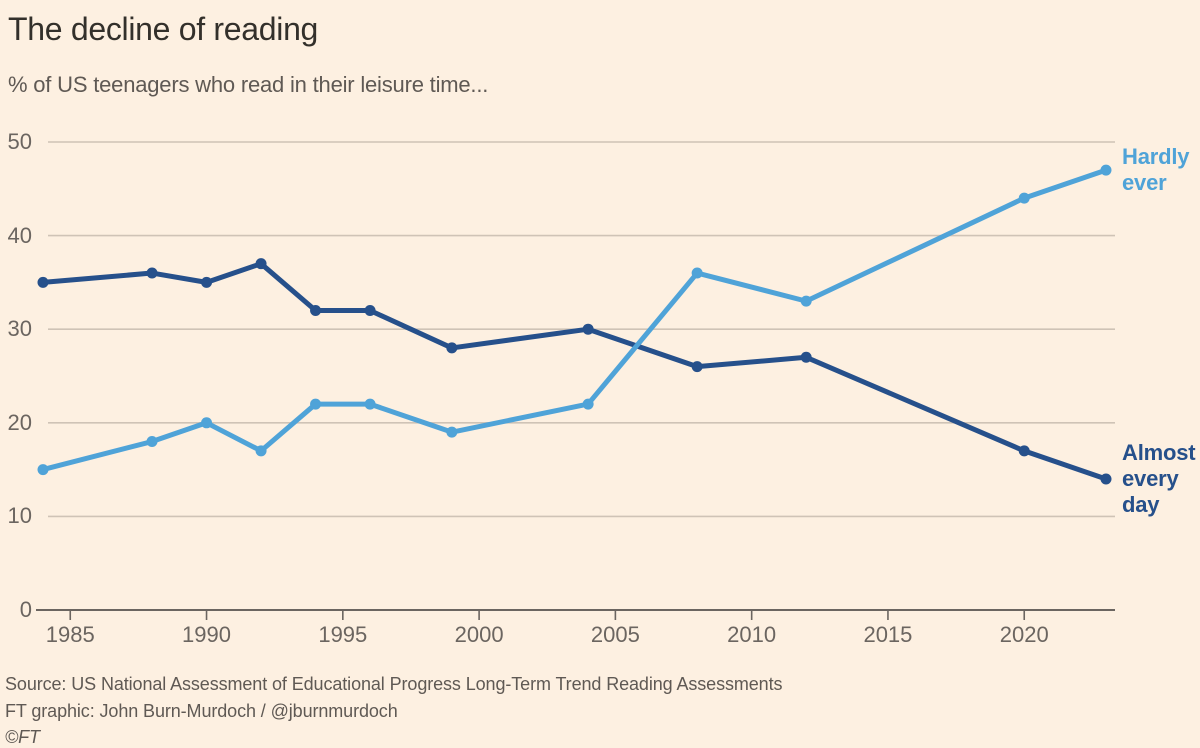 The width and height of the screenshot is (1200, 748). Describe the element at coordinates (206, 634) in the screenshot. I see `x-tick-label-1990: 1990` at that location.